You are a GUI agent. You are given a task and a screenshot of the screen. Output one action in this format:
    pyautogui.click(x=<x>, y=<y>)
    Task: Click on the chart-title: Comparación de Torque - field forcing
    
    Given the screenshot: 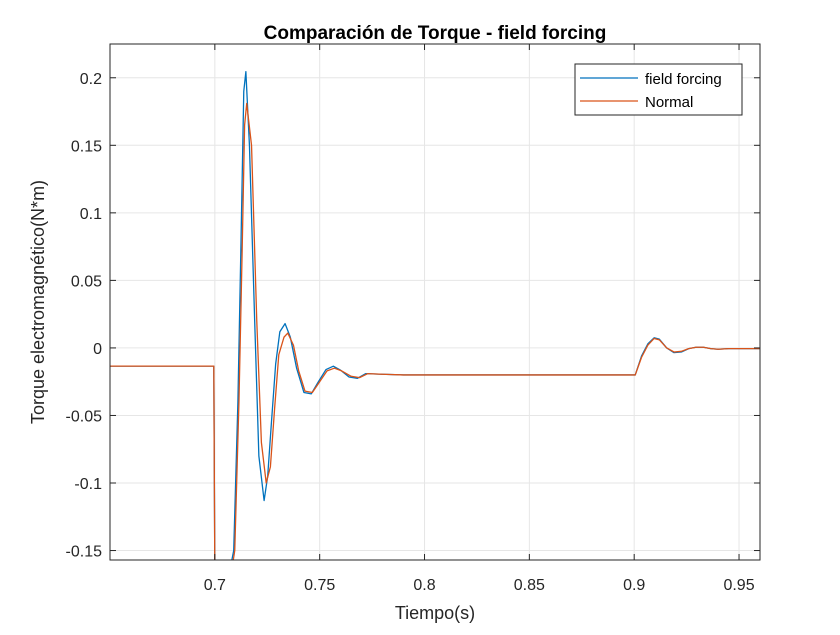 What is the action you would take?
    pyautogui.click(x=435, y=33)
    